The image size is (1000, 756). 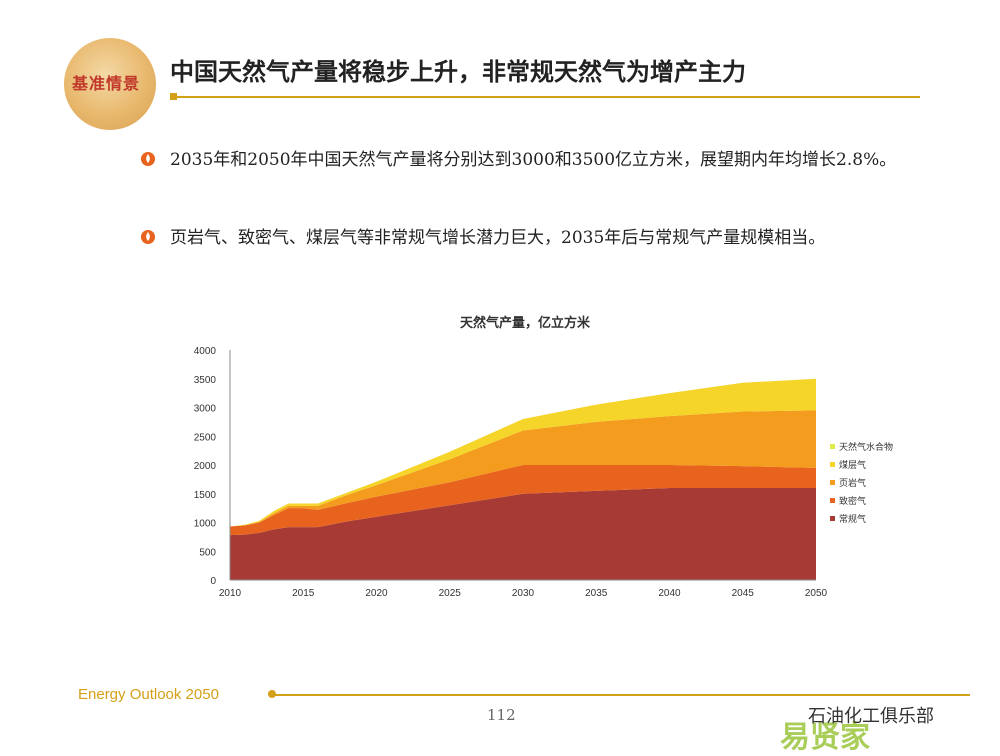 I want to click on y-tick-label: 0, so click(x=213, y=581).